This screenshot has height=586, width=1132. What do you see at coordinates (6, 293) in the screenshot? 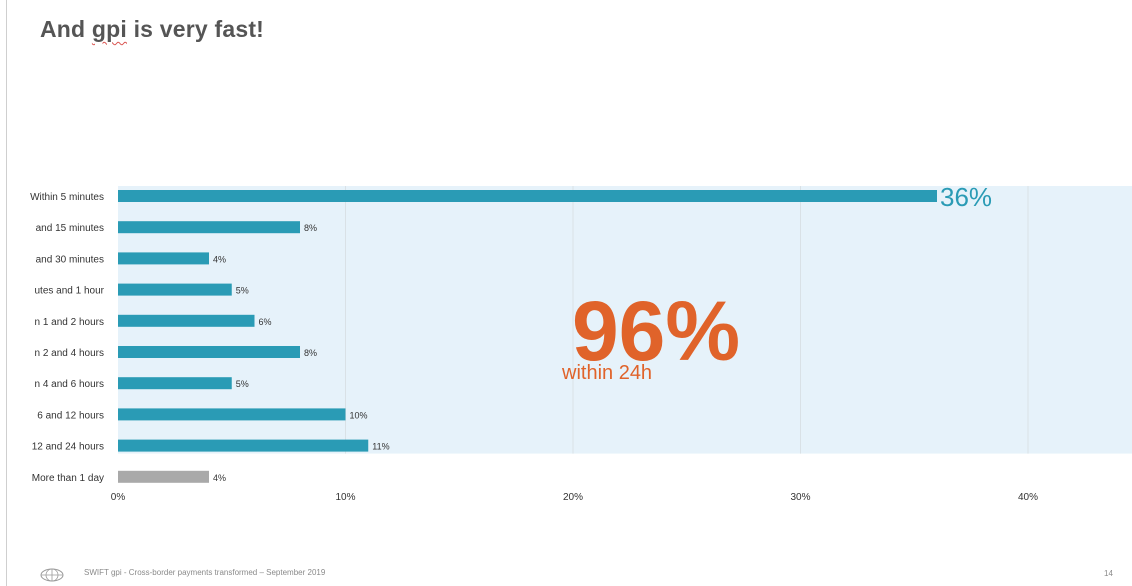
I see `slide-edge-line` at bounding box center [6, 293].